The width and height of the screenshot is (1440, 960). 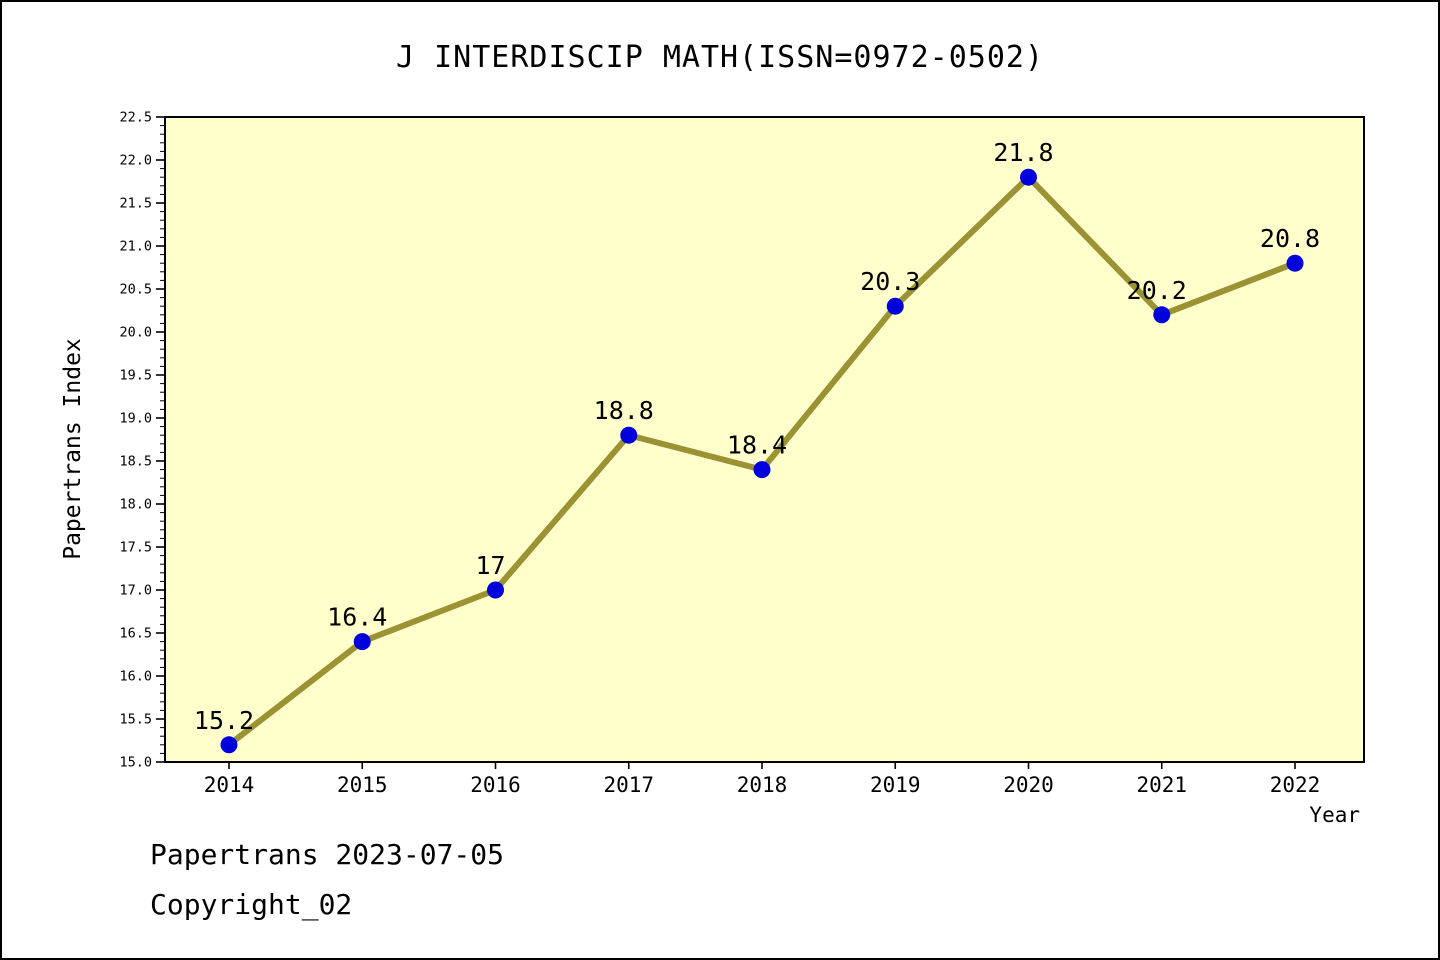 I want to click on y-axis-tick-label: 19.0, so click(x=135, y=419).